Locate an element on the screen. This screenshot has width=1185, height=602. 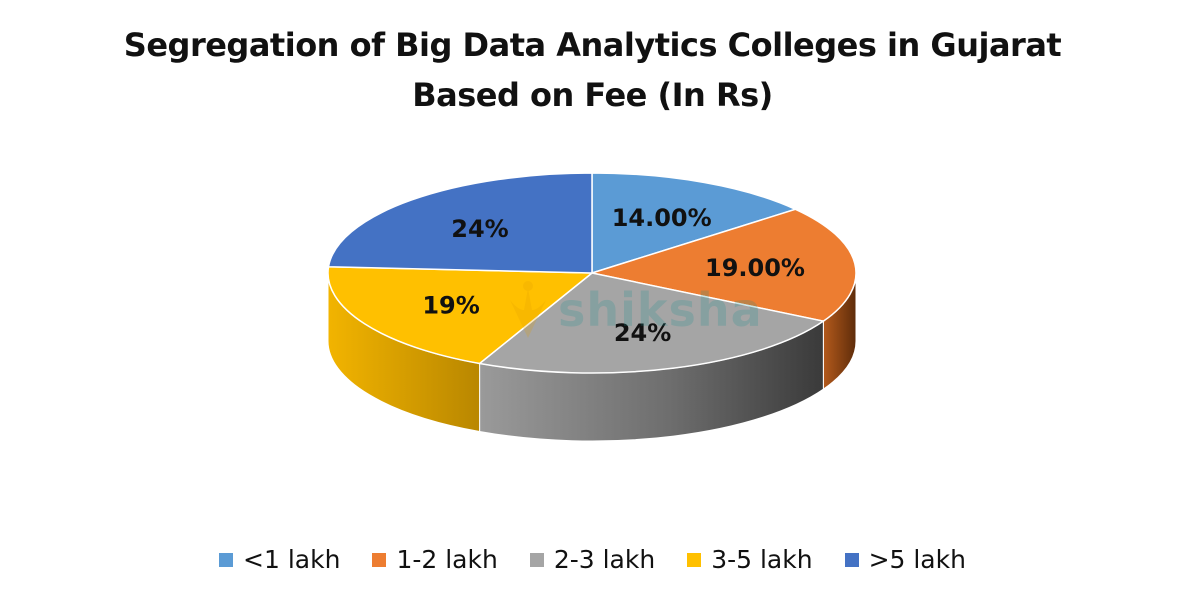
pie-slice-1-2-lakh is located at coordinates (723, 265).